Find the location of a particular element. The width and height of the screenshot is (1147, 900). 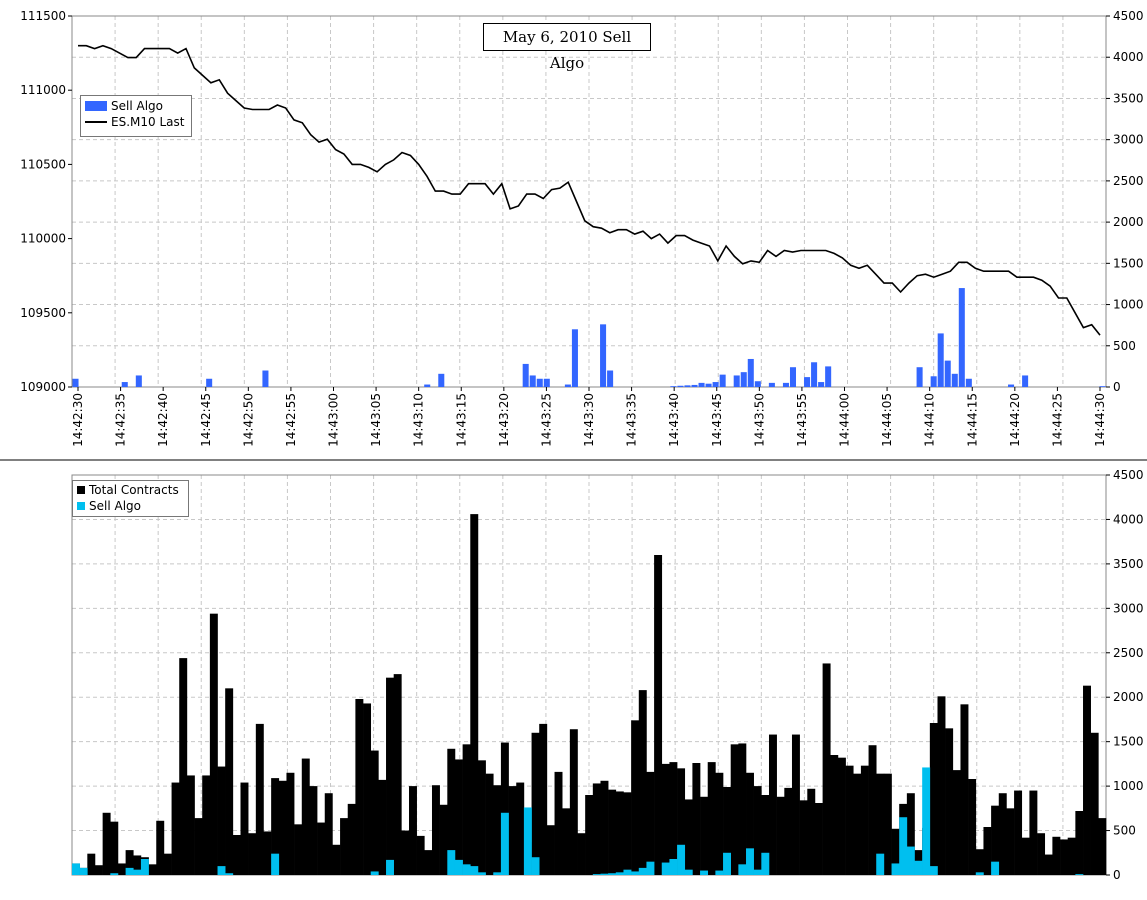

legend-swatch-total is located at coordinates (81, 490).